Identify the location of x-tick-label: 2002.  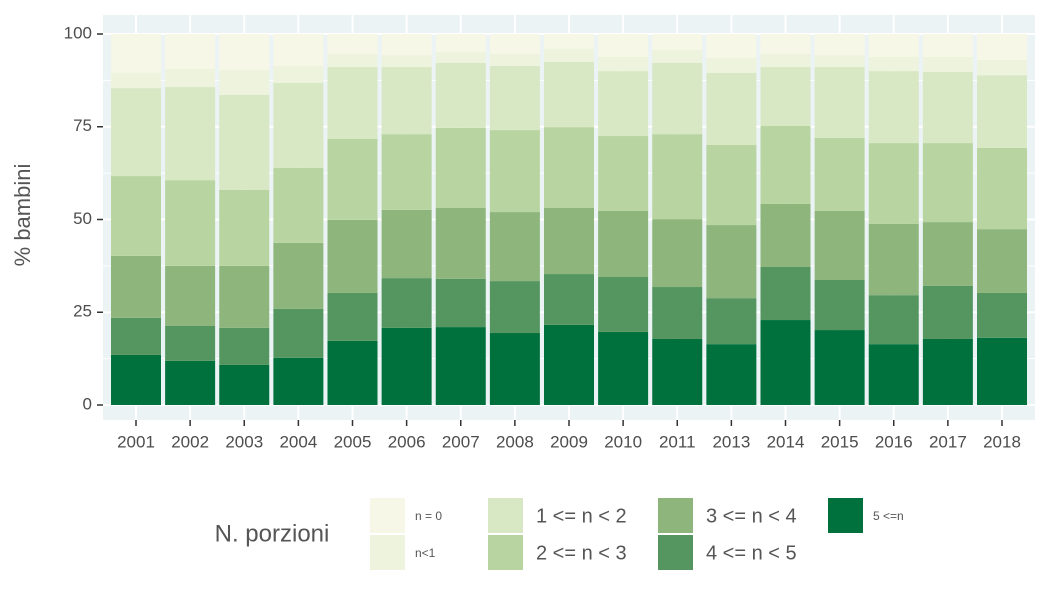
(190, 441).